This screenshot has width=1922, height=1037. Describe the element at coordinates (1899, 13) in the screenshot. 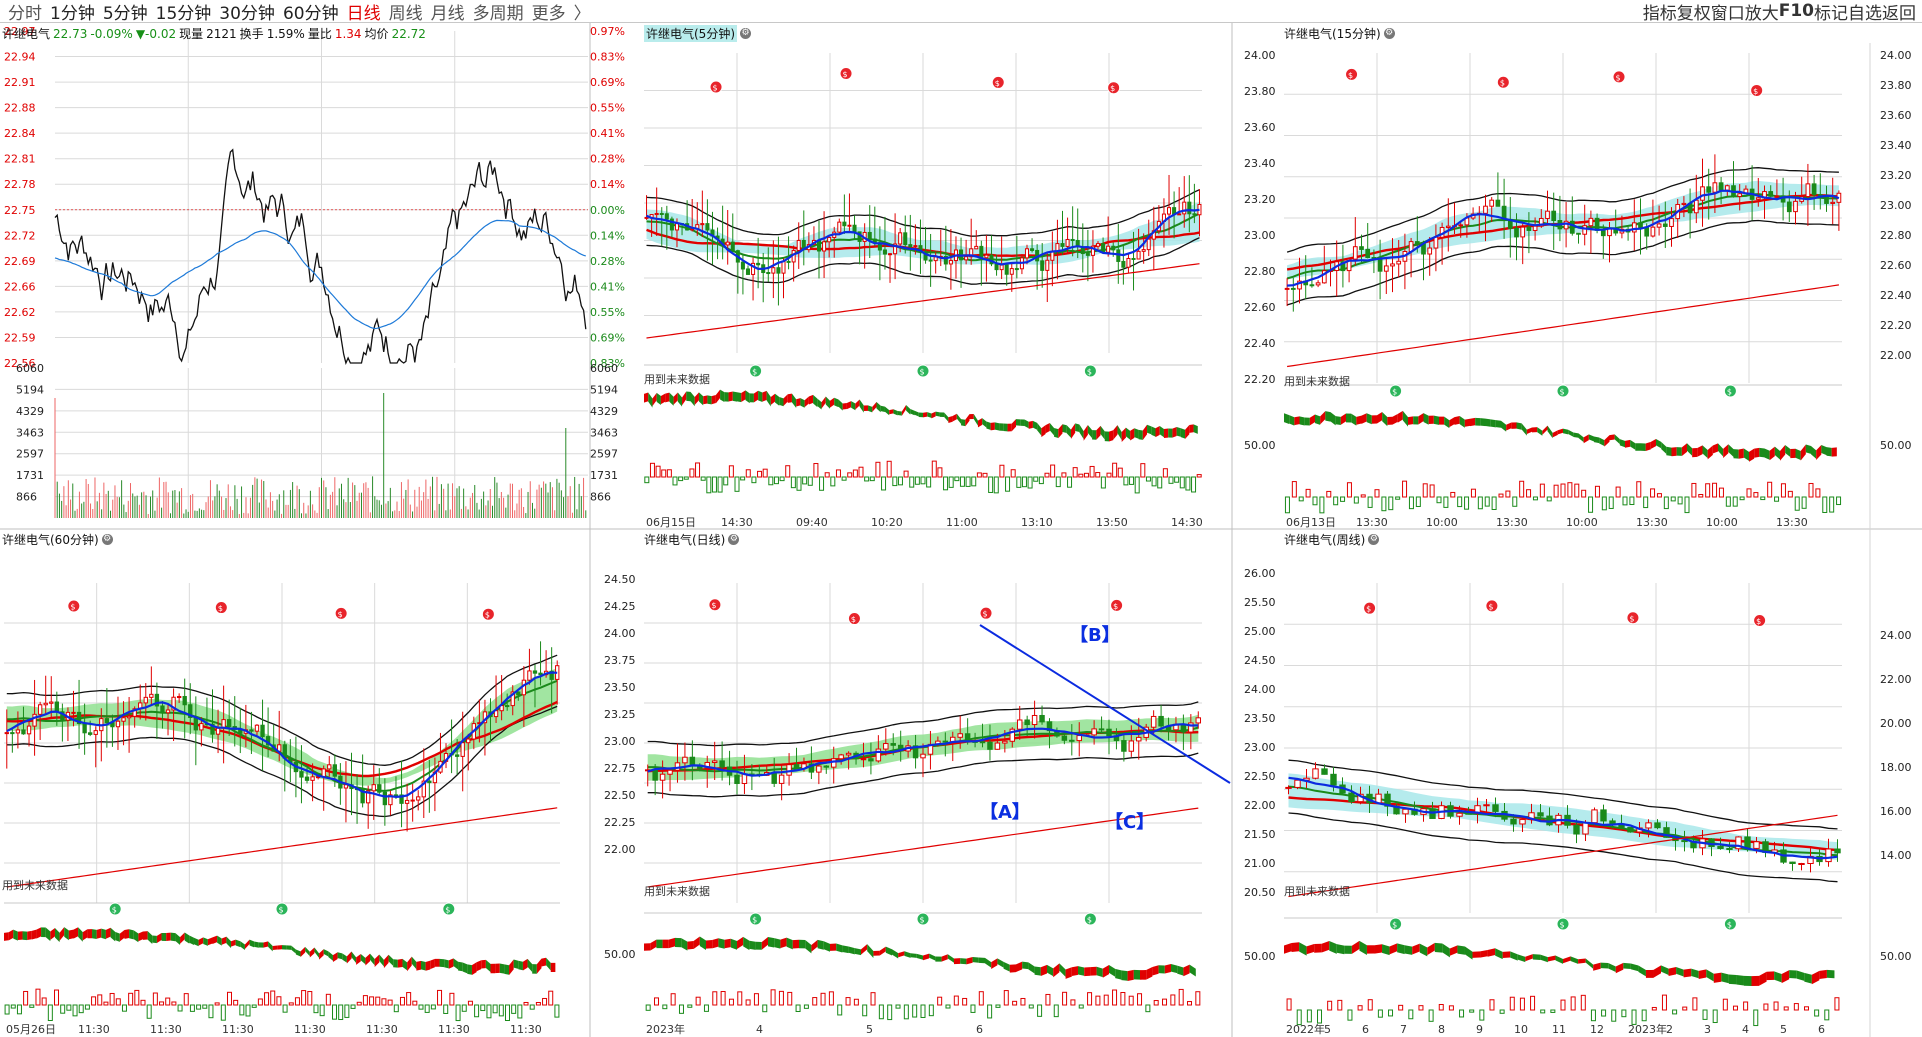

I see `back-button: 返回` at that location.